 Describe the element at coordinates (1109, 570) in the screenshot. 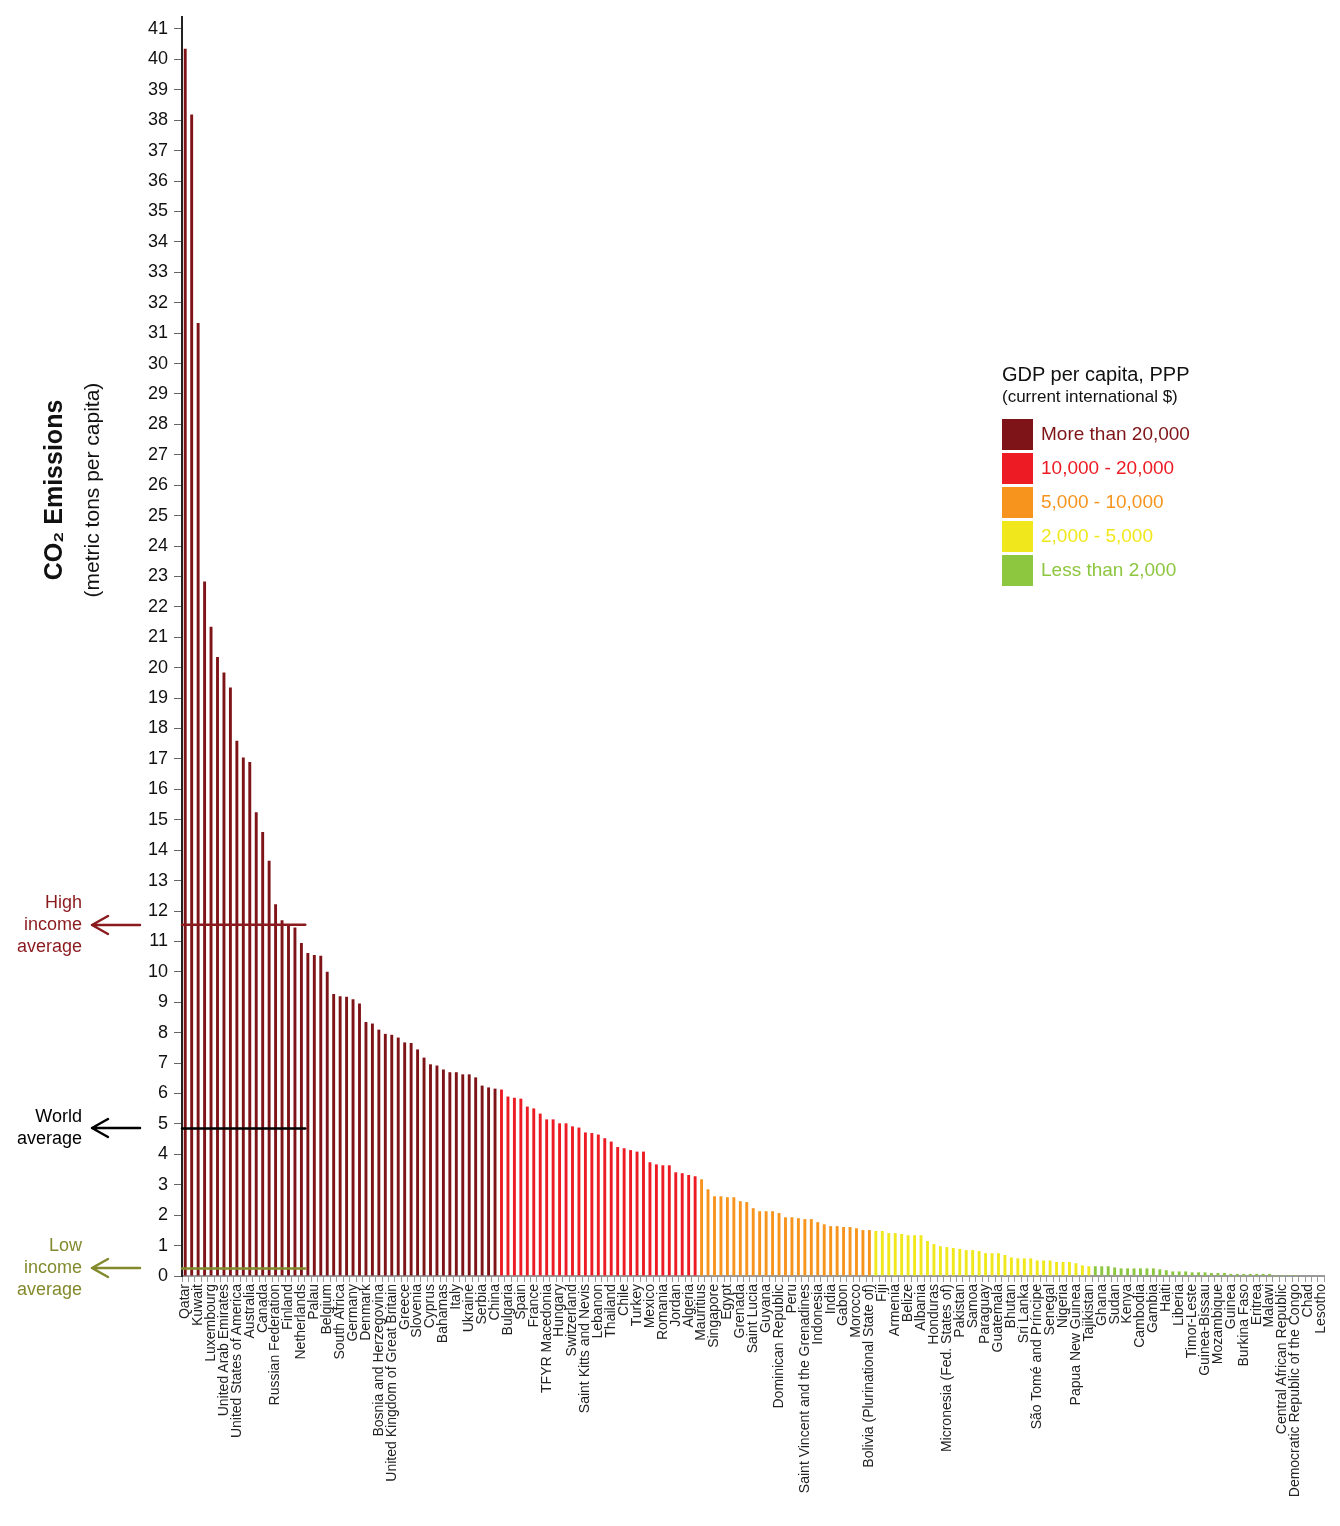

I see `legend-label: Less than 2,000` at that location.